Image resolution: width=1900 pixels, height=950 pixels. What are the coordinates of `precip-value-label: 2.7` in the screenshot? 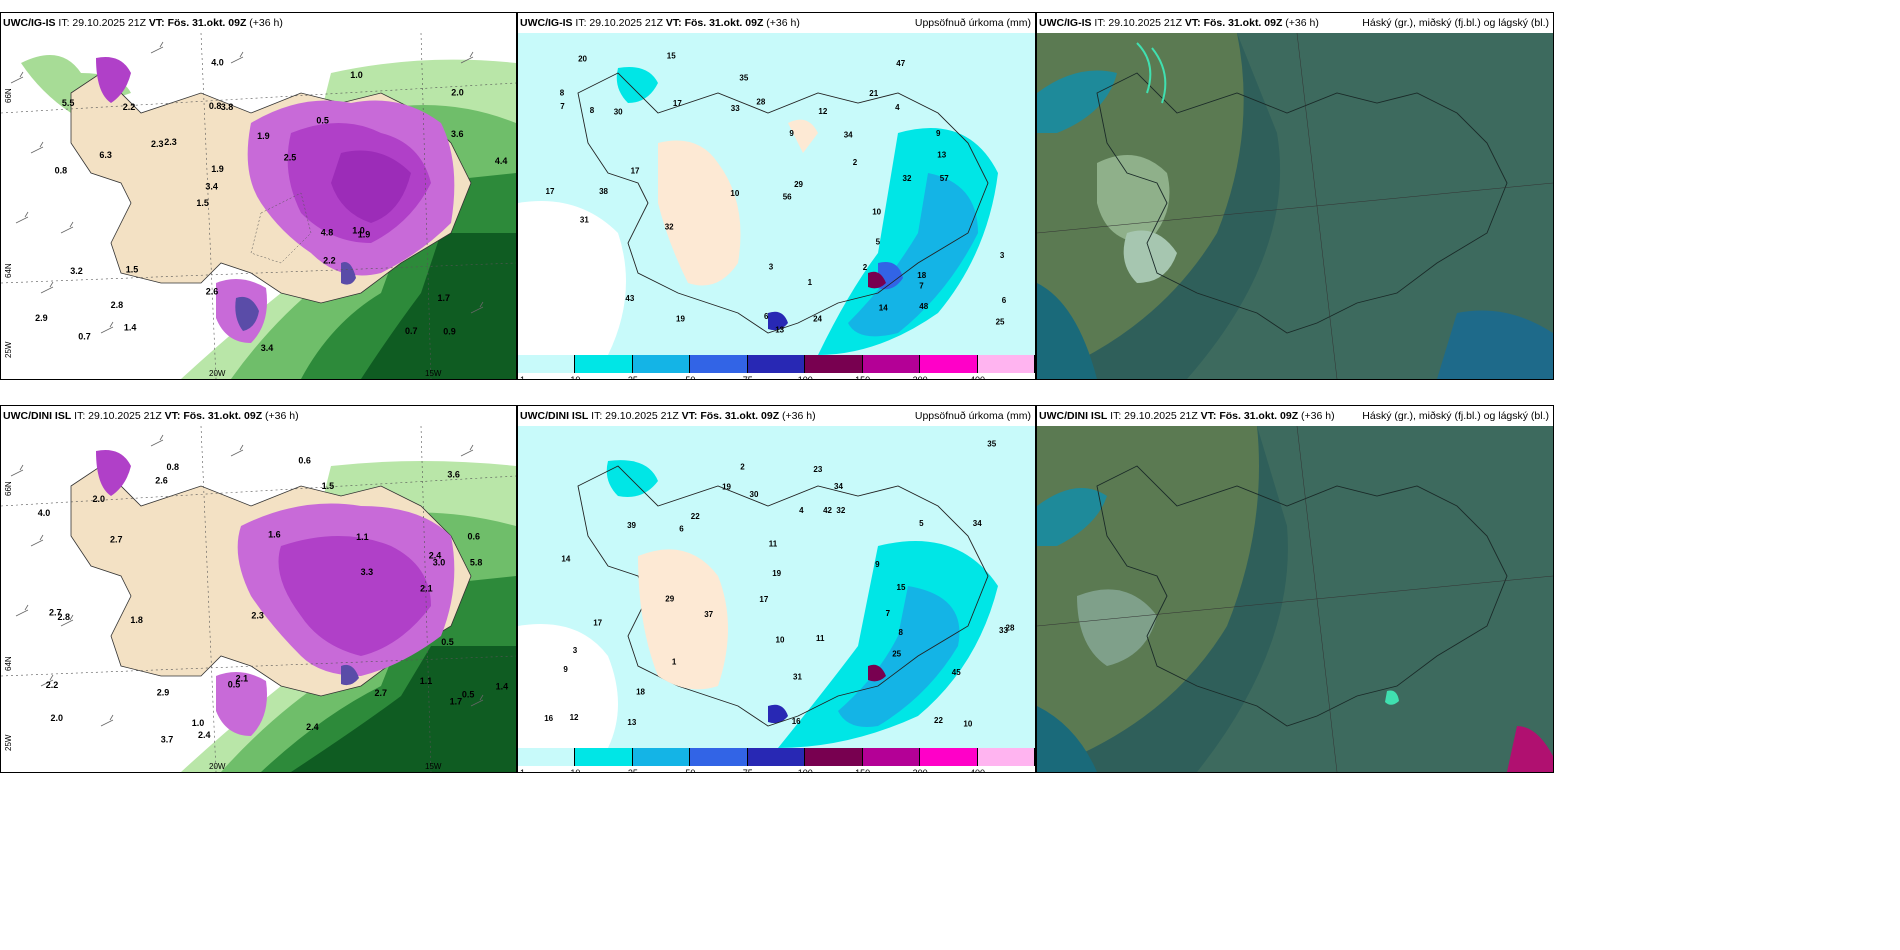 It's located at (55, 613).